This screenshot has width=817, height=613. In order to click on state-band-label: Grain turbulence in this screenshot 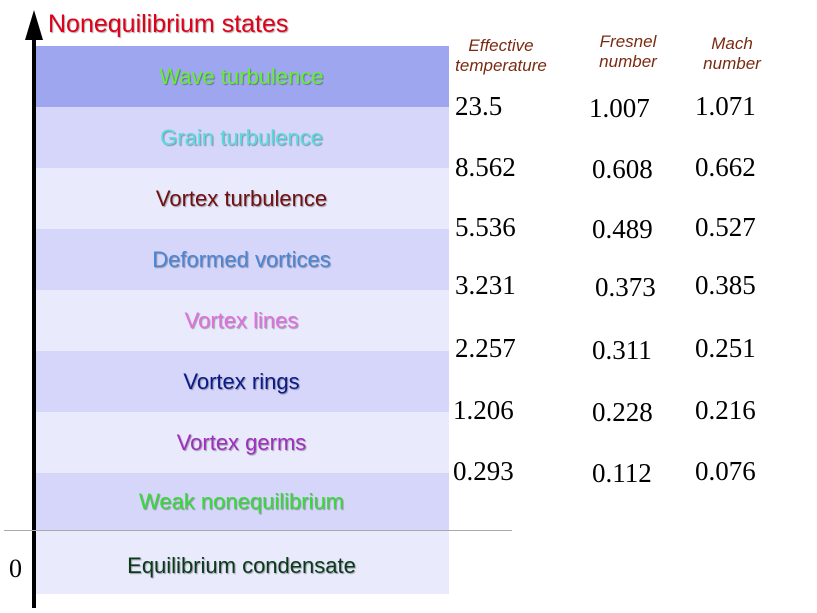, I will do `click(241, 137)`.